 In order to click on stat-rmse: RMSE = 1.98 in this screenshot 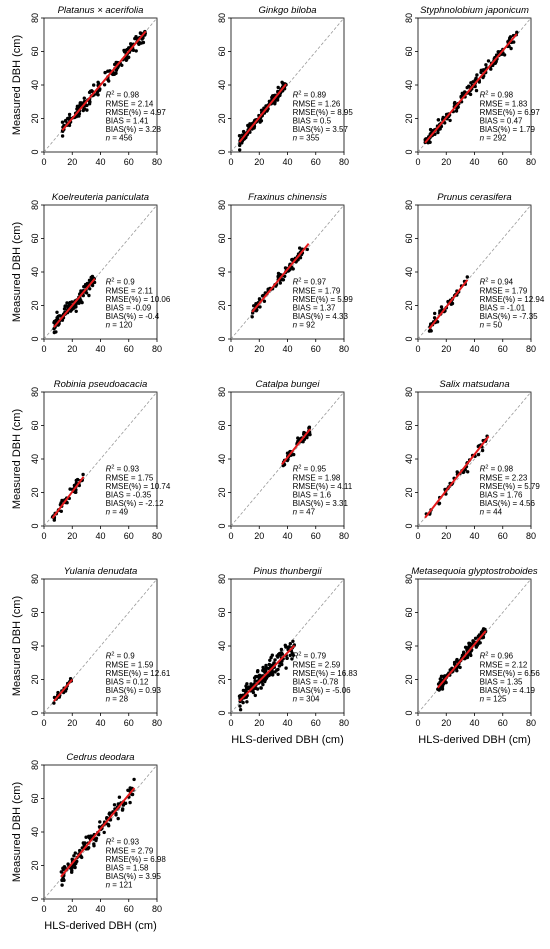, I will do `click(317, 477)`.